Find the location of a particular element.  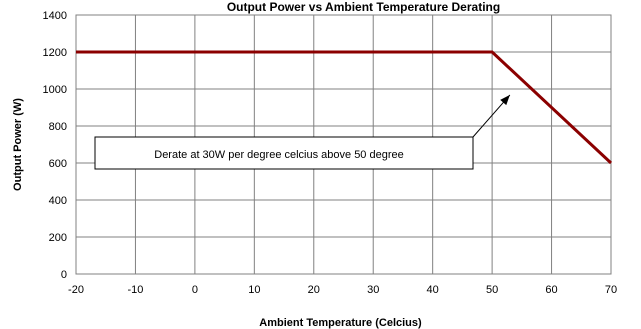

x-tick-label: -20 is located at coordinates (76, 290).